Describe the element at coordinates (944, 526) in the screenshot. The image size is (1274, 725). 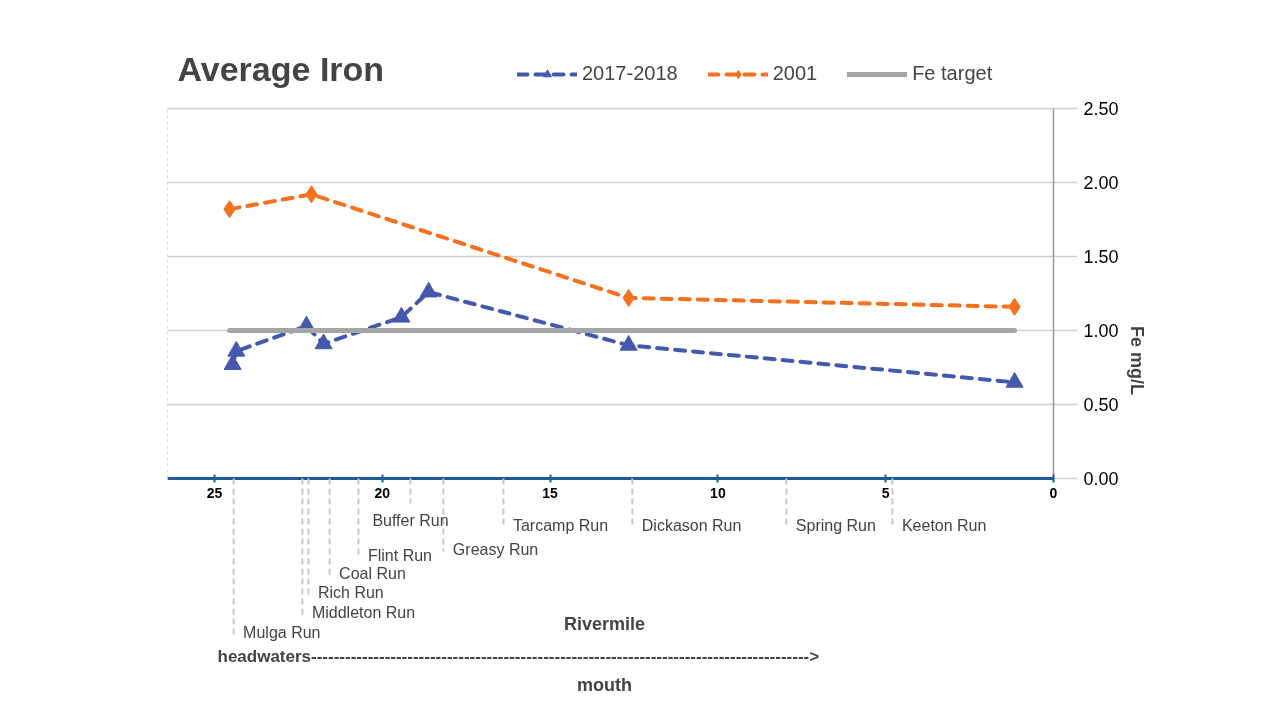
I see `ref-line-label: Keeton Run` at that location.